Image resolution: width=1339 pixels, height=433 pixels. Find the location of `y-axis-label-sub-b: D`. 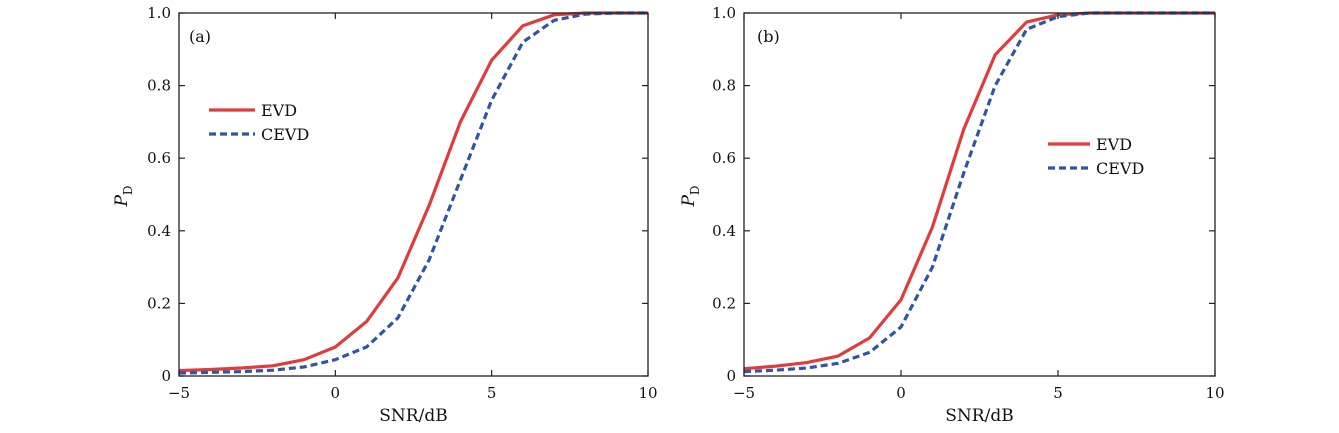

y-axis-label-sub-b: D is located at coordinates (695, 190).